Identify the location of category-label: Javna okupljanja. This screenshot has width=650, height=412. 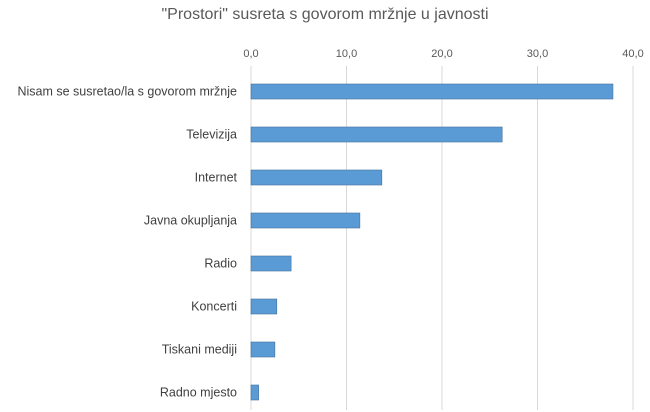
(190, 221).